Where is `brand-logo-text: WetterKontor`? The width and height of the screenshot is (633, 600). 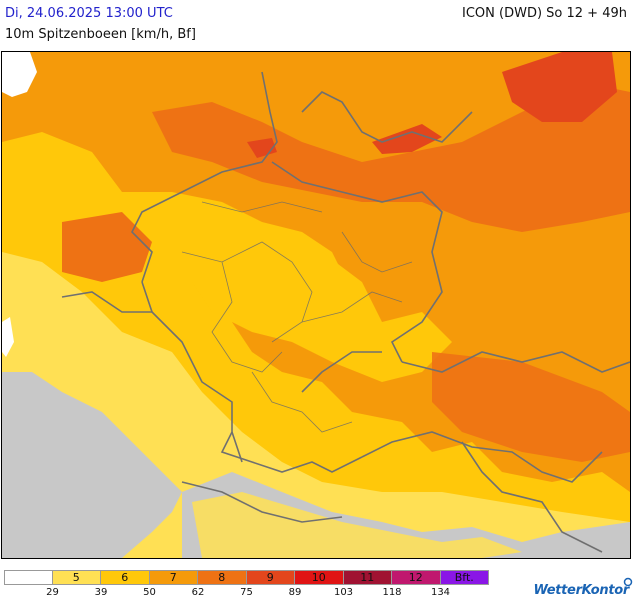
brand-logo-text: WetterKontor is located at coordinates (581, 590).